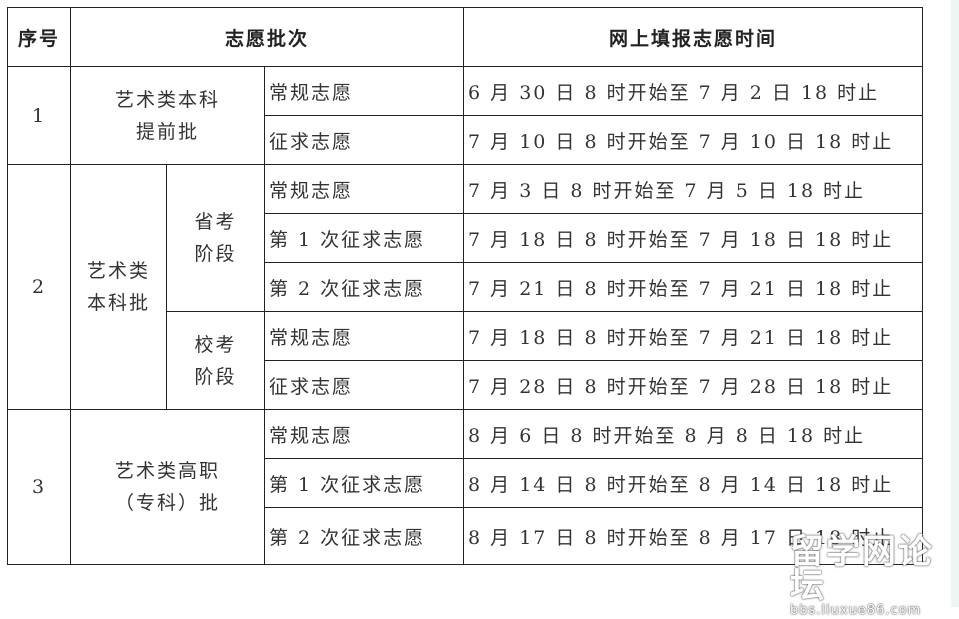  I want to click on batch-cell: 艺术类 本科批, so click(118, 287).